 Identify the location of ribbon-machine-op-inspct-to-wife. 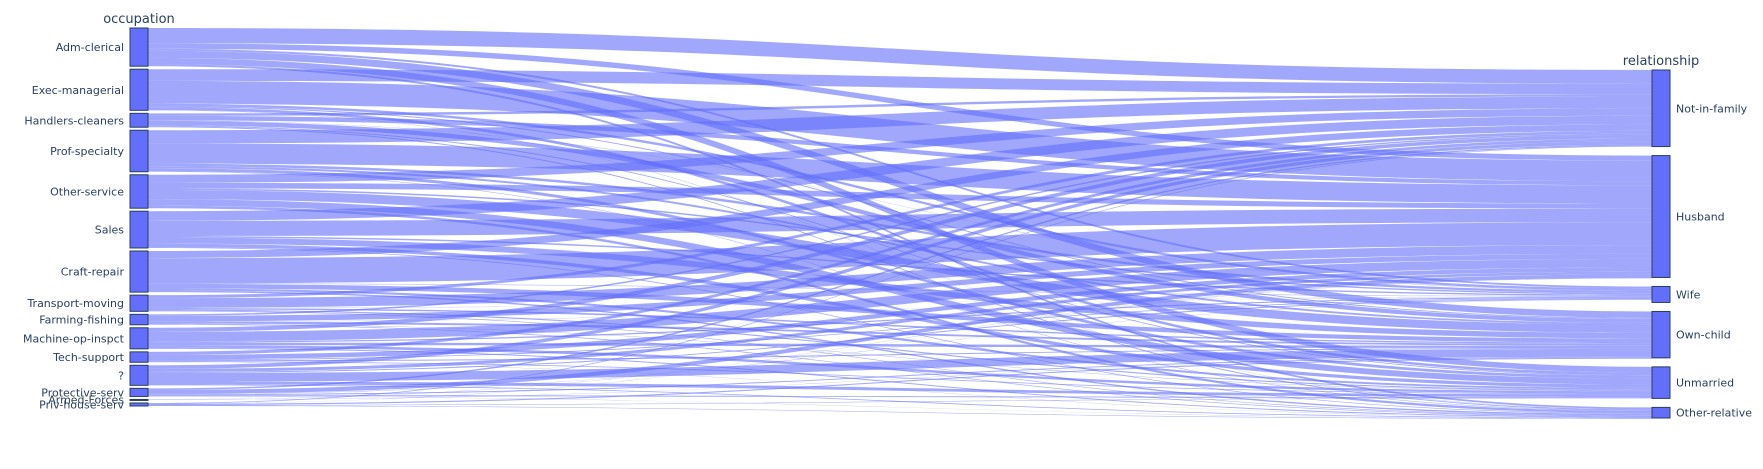
(900, 319).